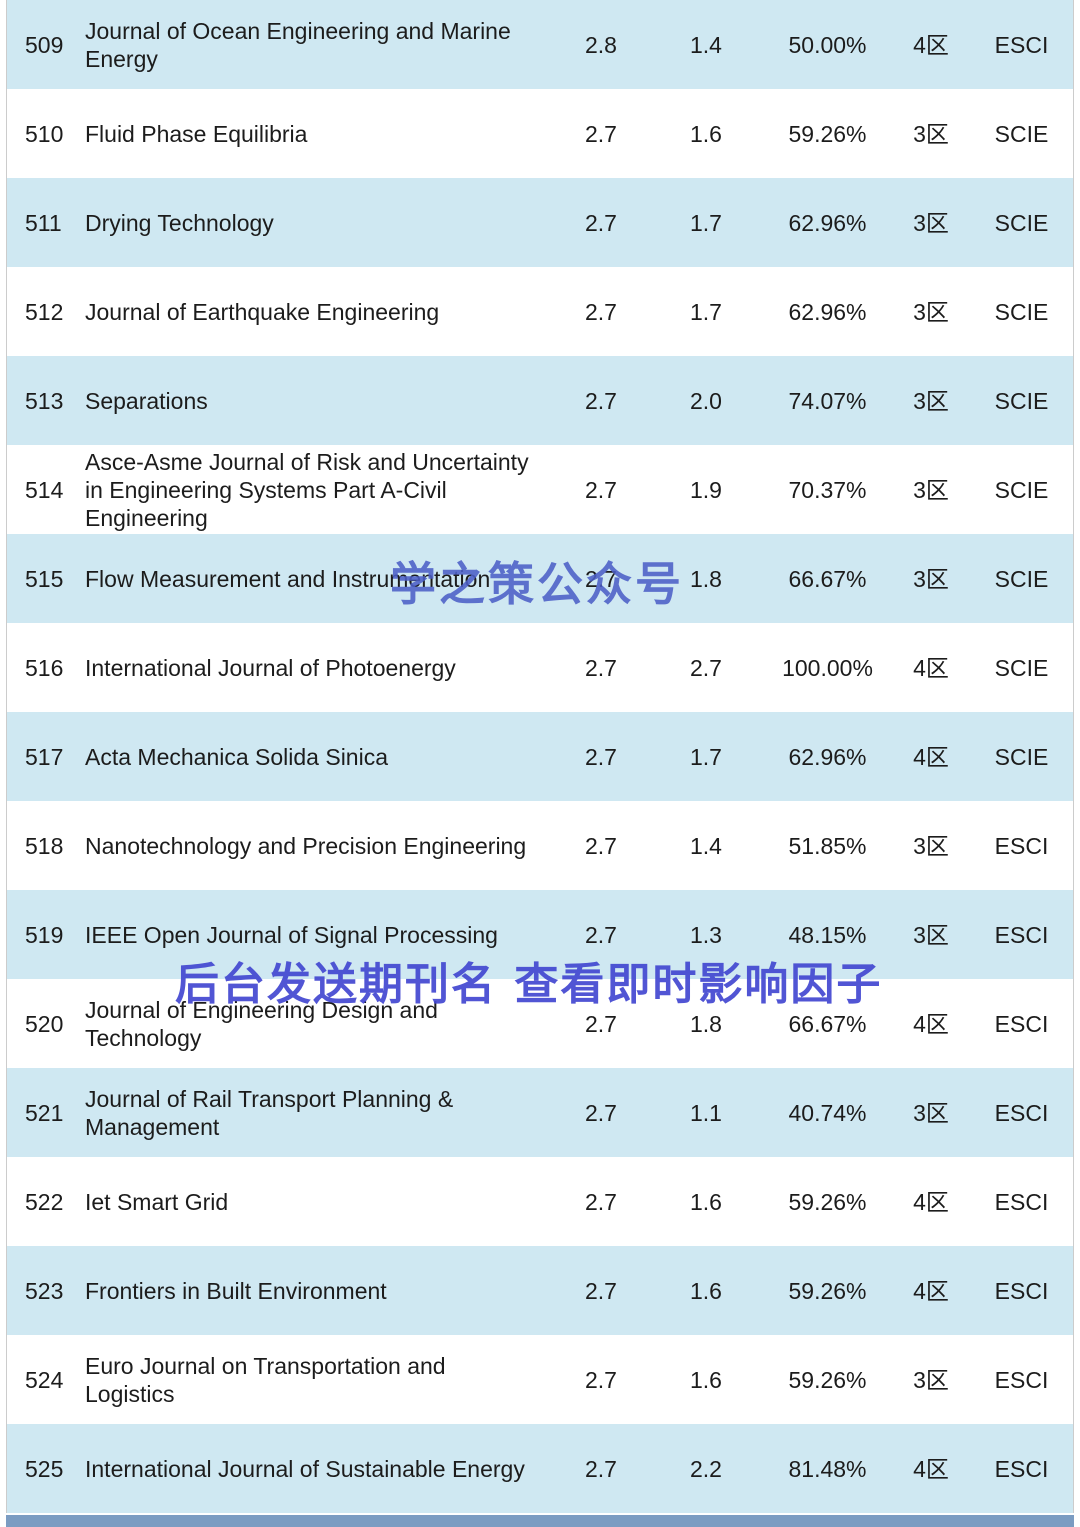  Describe the element at coordinates (44, 667) in the screenshot. I see `rank-cell: 516` at that location.